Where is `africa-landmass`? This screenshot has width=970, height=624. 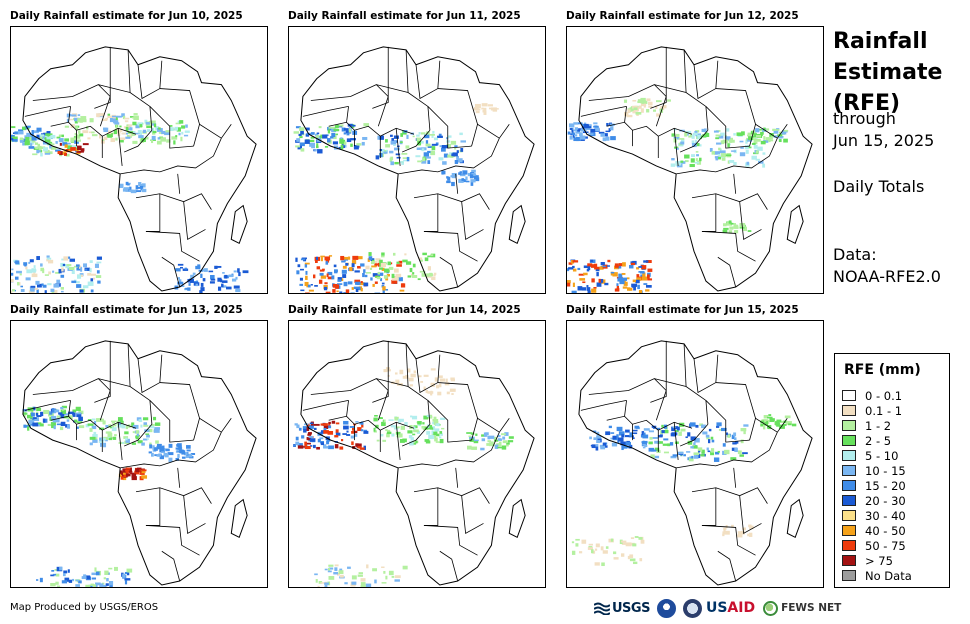 africa-landmass is located at coordinates (417, 462).